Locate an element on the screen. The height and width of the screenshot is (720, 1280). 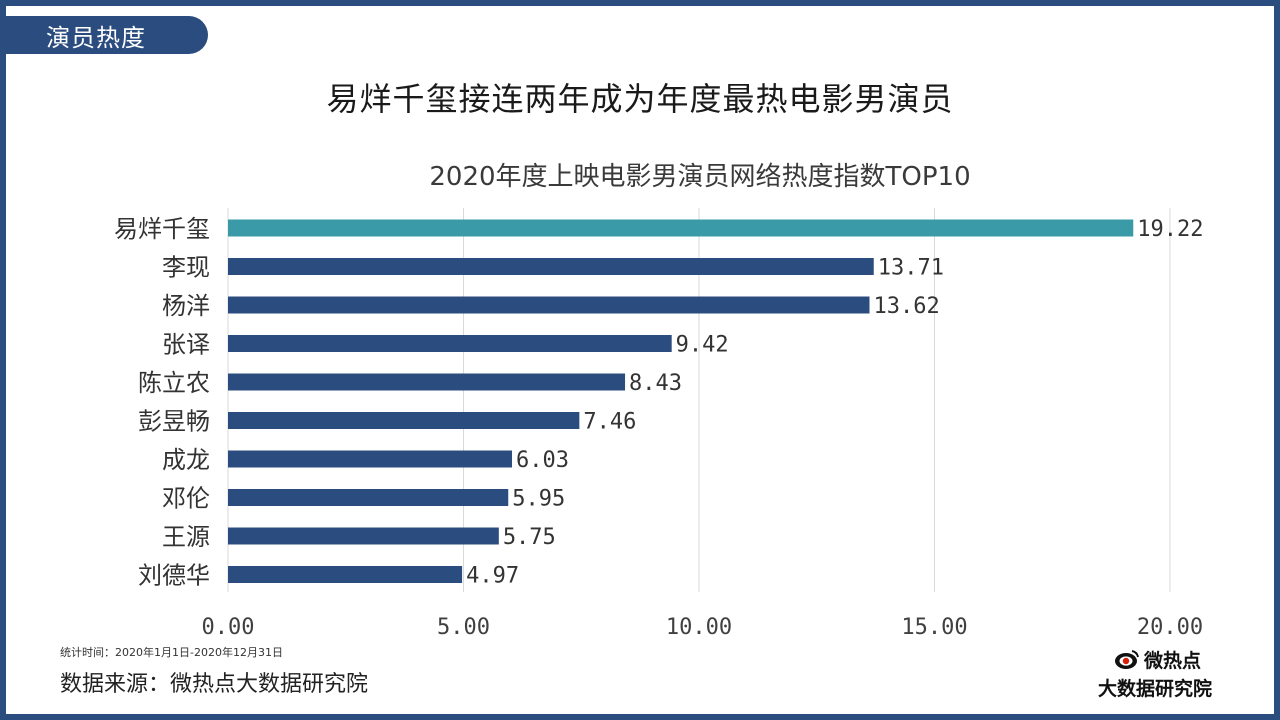
logo-top-row: 微热点 is located at coordinates (1157, 659).